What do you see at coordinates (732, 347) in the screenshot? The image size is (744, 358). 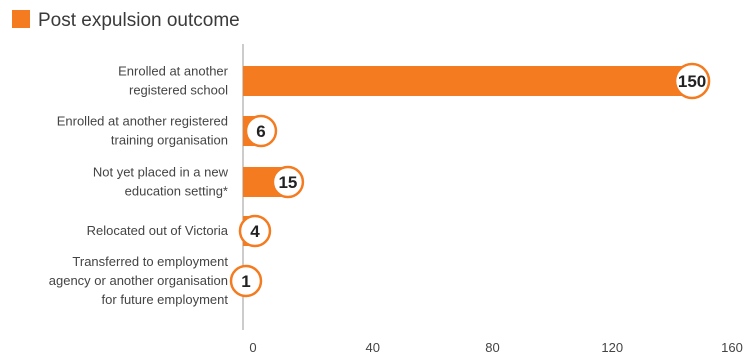 I see `x-tick-label: 160` at bounding box center [732, 347].